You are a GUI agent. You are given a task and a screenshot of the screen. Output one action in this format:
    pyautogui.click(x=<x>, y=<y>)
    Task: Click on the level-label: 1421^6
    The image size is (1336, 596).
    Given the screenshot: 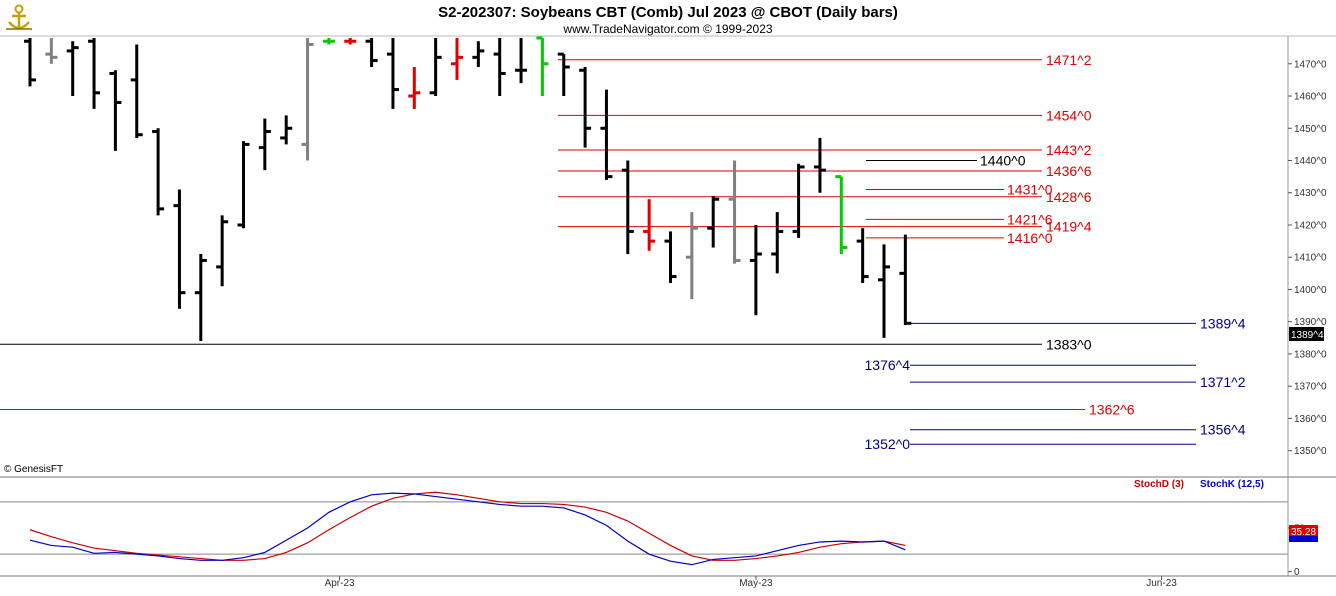 What is the action you would take?
    pyautogui.click(x=1030, y=219)
    